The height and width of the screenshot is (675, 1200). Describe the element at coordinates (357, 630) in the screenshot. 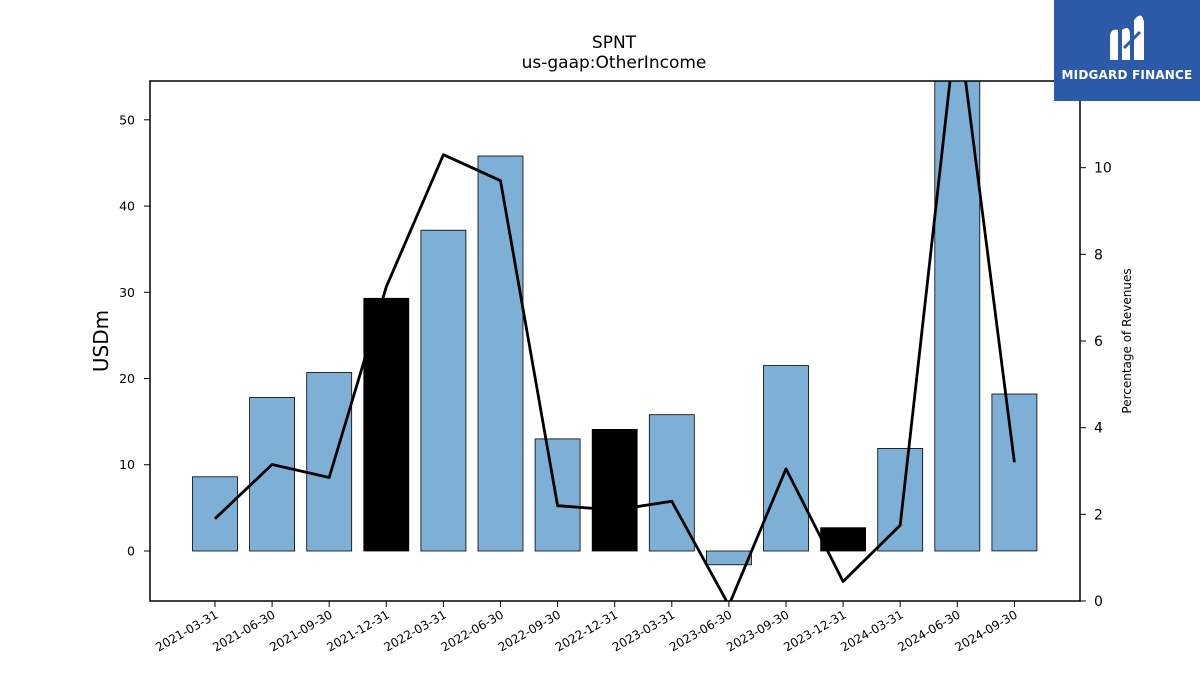

I see `x-tick-label-2021-12-31: 2021-12-31` at that location.